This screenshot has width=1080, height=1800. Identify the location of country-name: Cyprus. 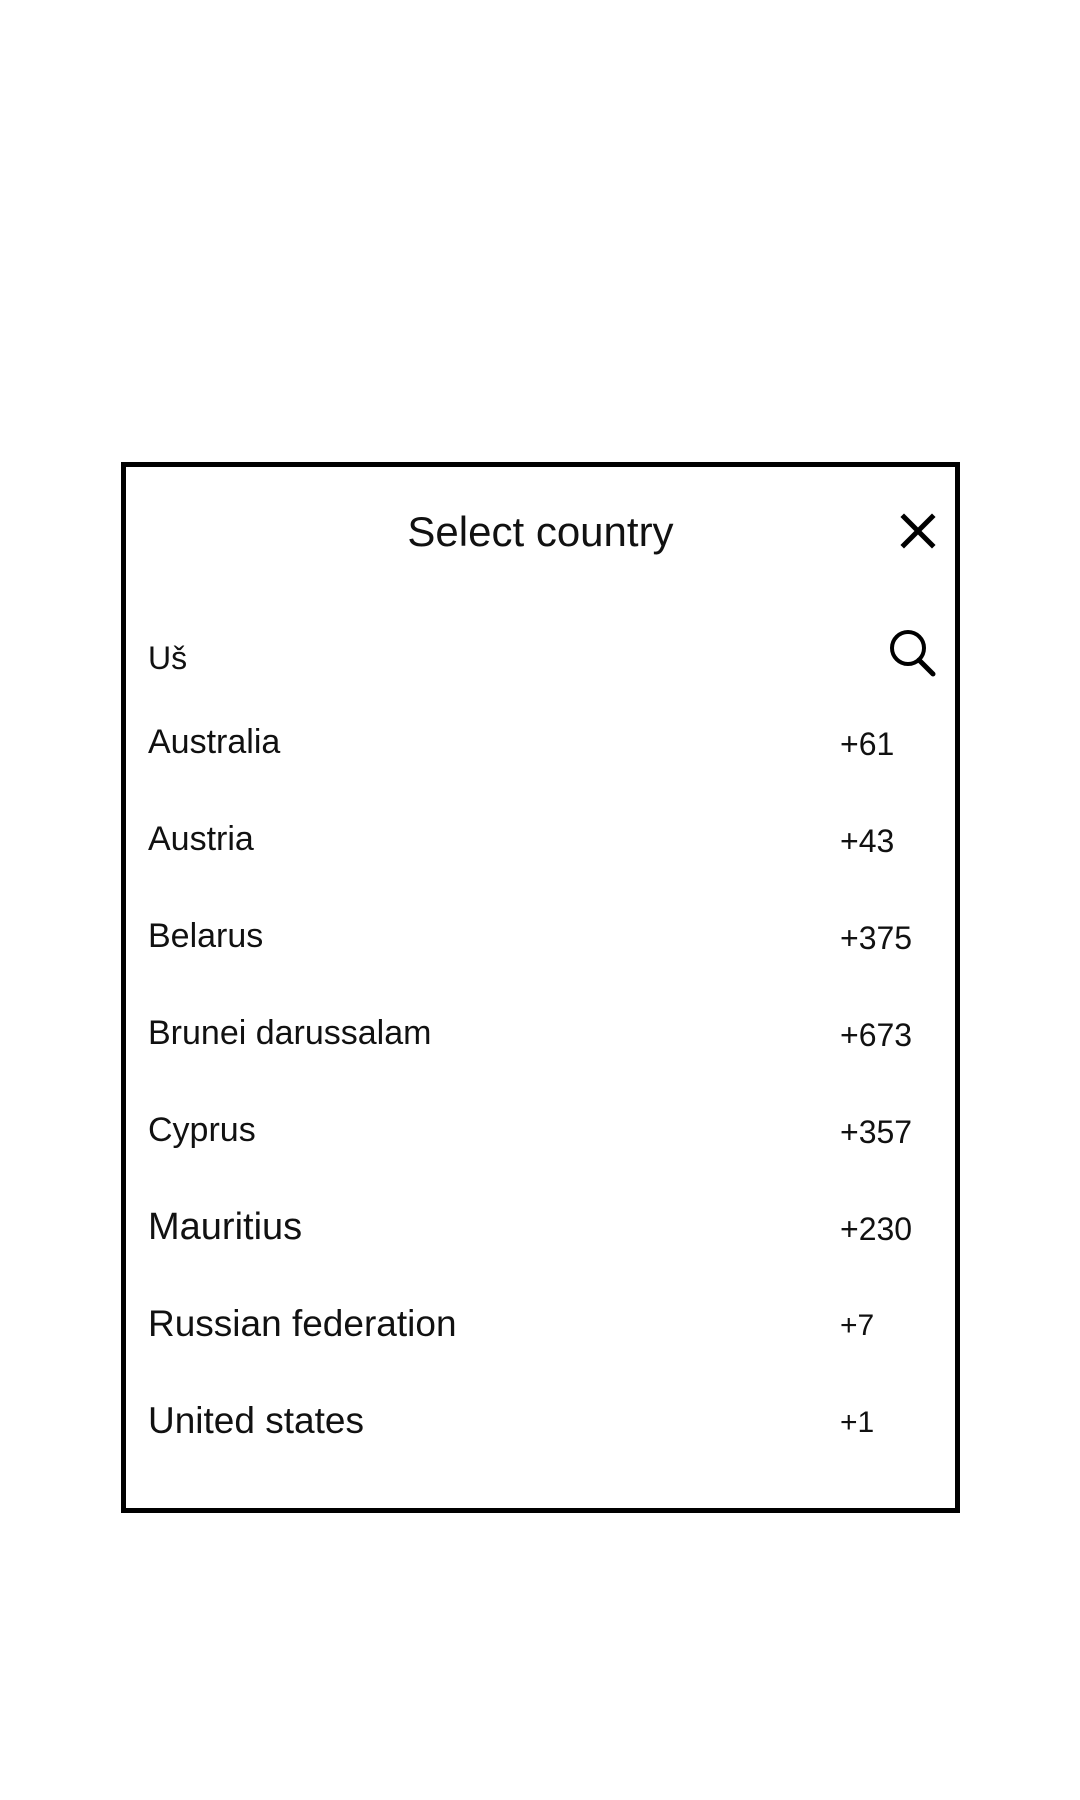
(202, 1130).